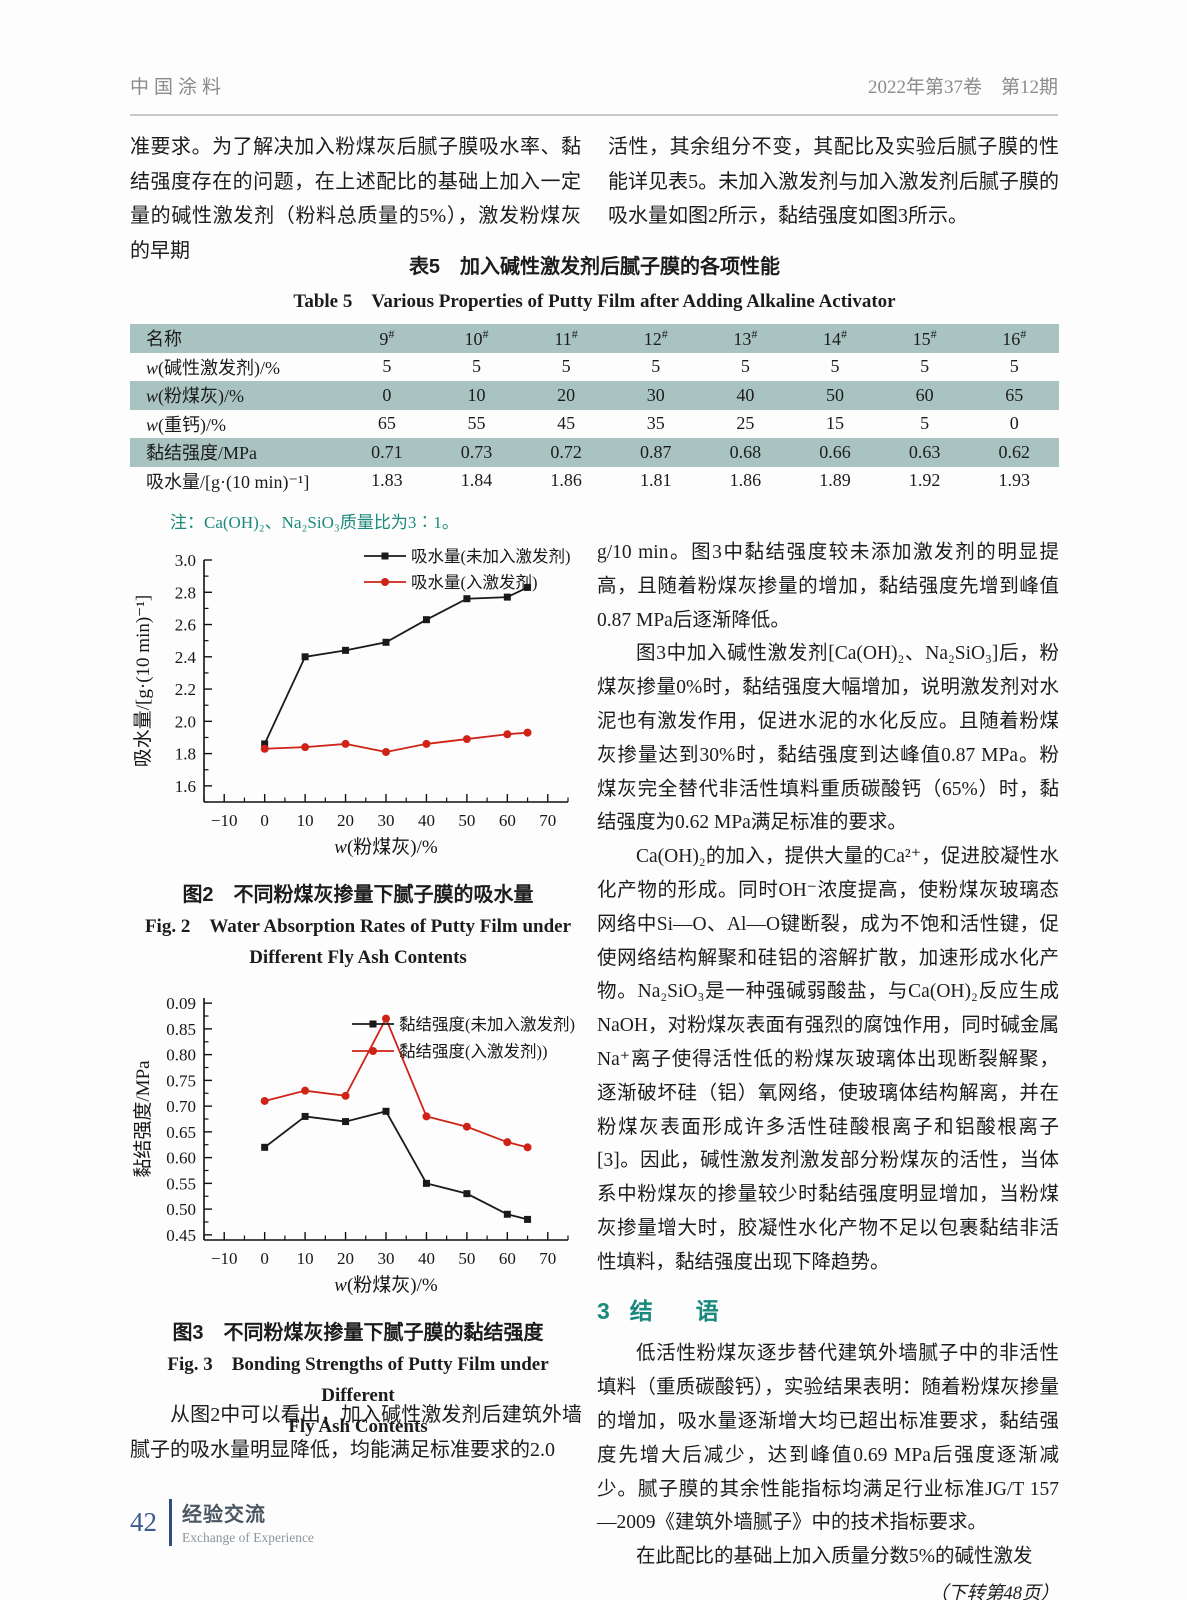 The width and height of the screenshot is (1187, 1600). I want to click on table5-cell: 40, so click(745, 394).